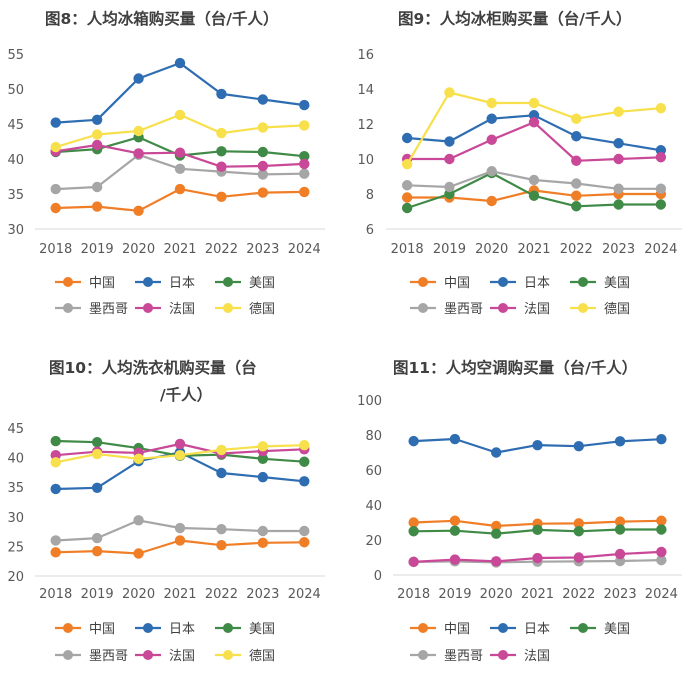  I want to click on y-tick-label: 30, so click(15, 518).